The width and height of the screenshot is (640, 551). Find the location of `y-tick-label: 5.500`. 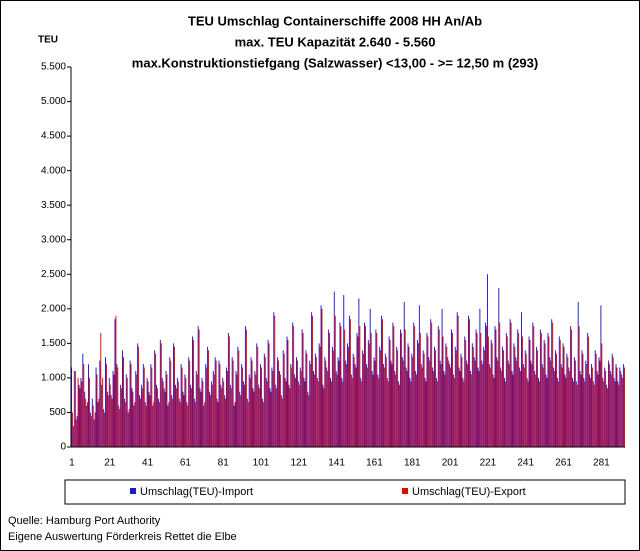

y-tick-label: 5.500 is located at coordinates (53, 67).